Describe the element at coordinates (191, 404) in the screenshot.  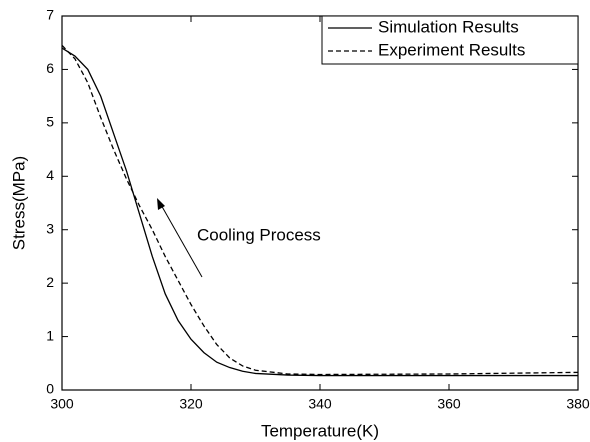
I see `x-tick-label: 320` at that location.